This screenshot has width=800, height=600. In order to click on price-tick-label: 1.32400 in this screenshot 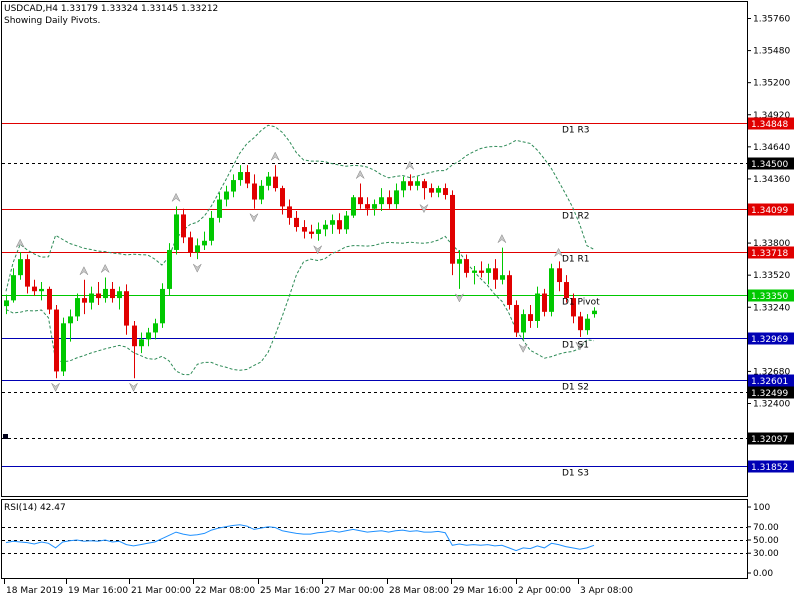, I will do `click(771, 405)`.